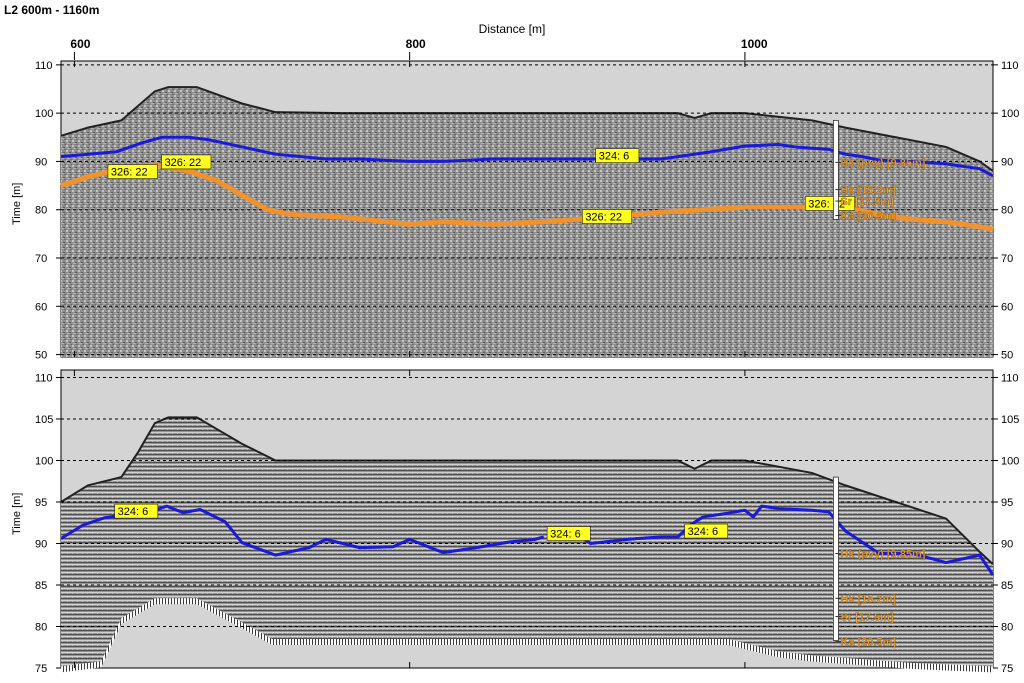  Describe the element at coordinates (41, 669) in the screenshot. I see `y-tick-label-left: 75` at that location.